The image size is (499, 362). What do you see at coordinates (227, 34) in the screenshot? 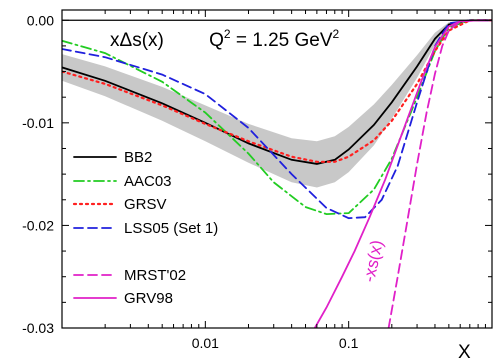
I see `title-q-exp: 2` at bounding box center [227, 34].